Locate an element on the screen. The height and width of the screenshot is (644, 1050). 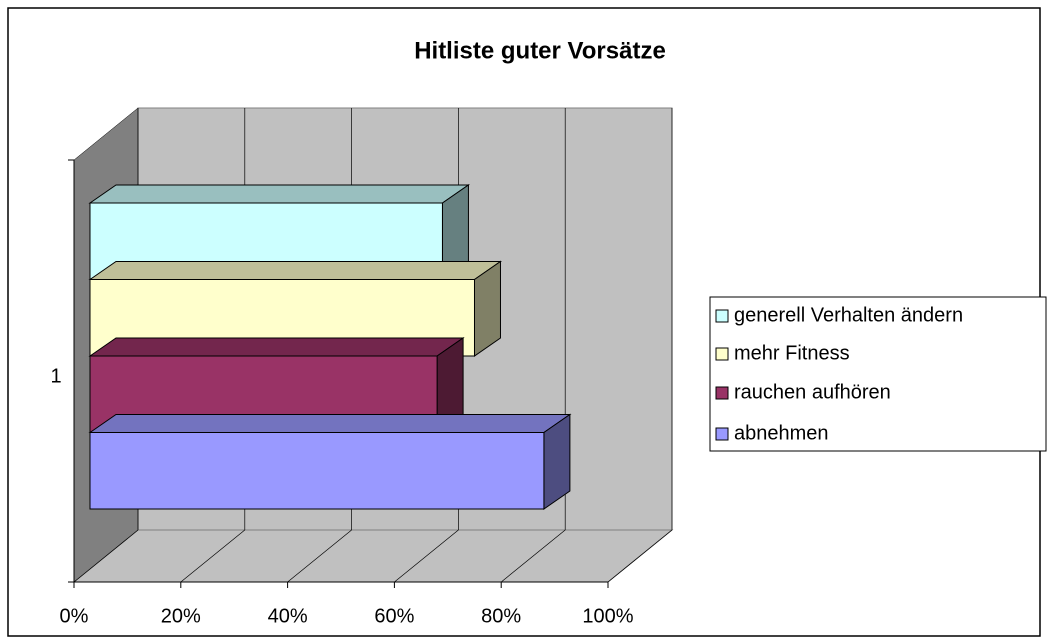
legend-label: rauchen aufhören is located at coordinates (812, 392).